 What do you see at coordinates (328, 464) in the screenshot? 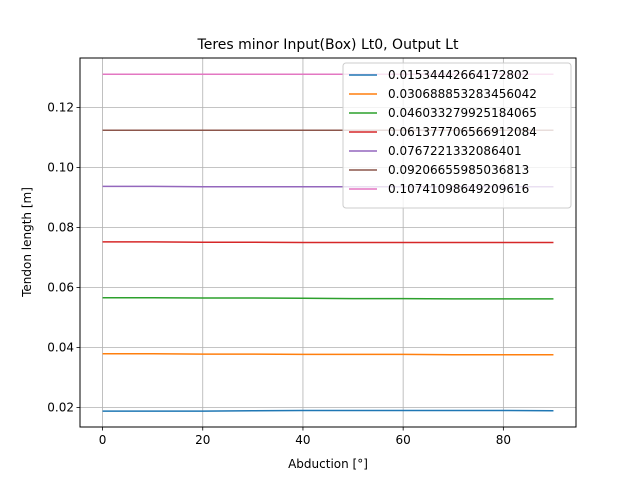
I see `x-axis-label: Abduction [°]` at bounding box center [328, 464].